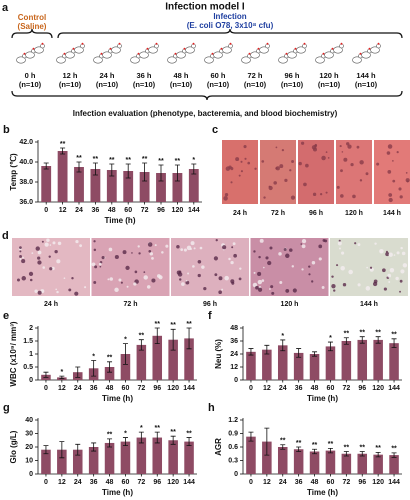 This screenshot has height=500, width=410. I want to click on infection-sub: (E. coli O78, 3x10⁸ cfu), so click(230, 25).